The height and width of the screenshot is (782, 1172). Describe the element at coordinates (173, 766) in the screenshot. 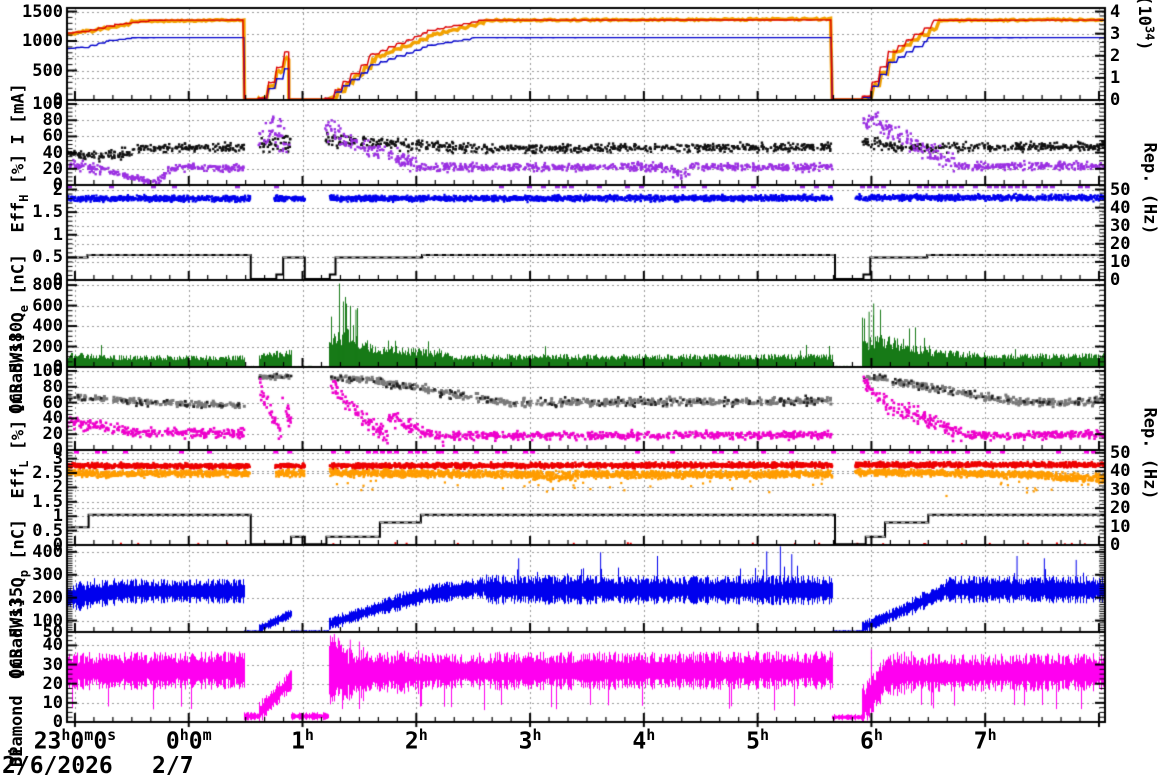

I see `date-label-next-day: 2/7` at that location.